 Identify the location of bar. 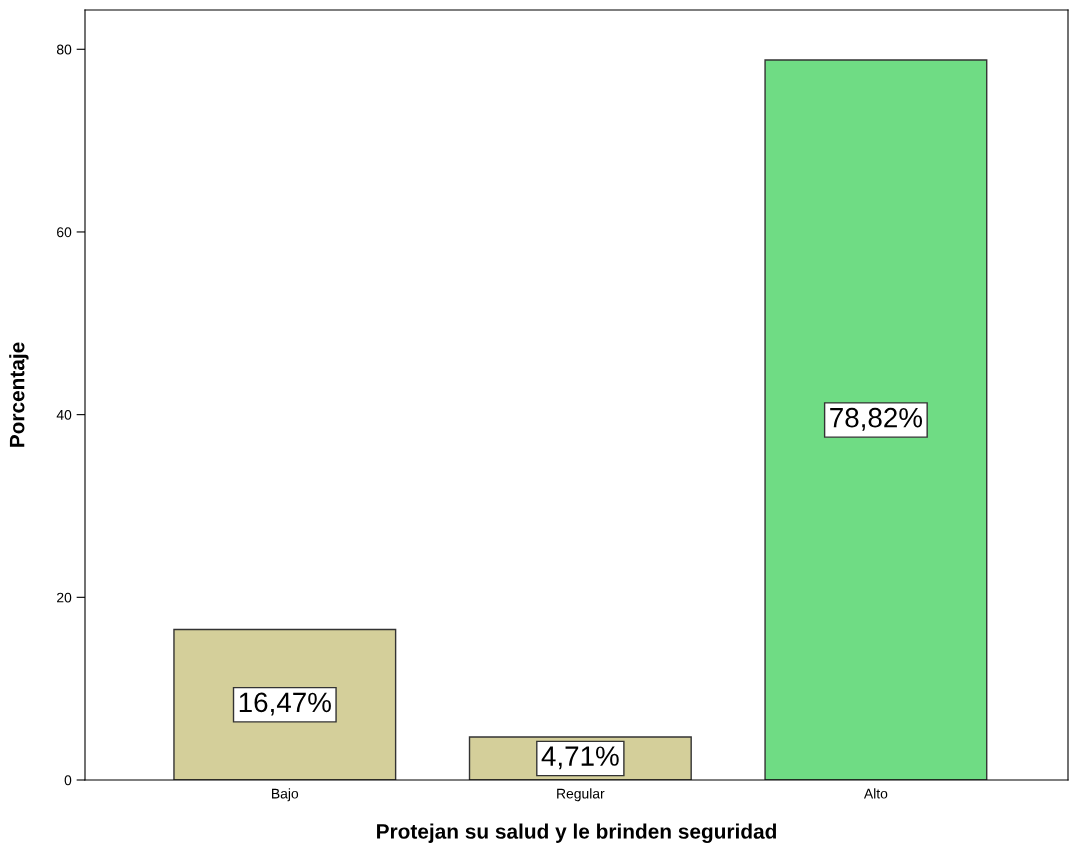
(285, 704).